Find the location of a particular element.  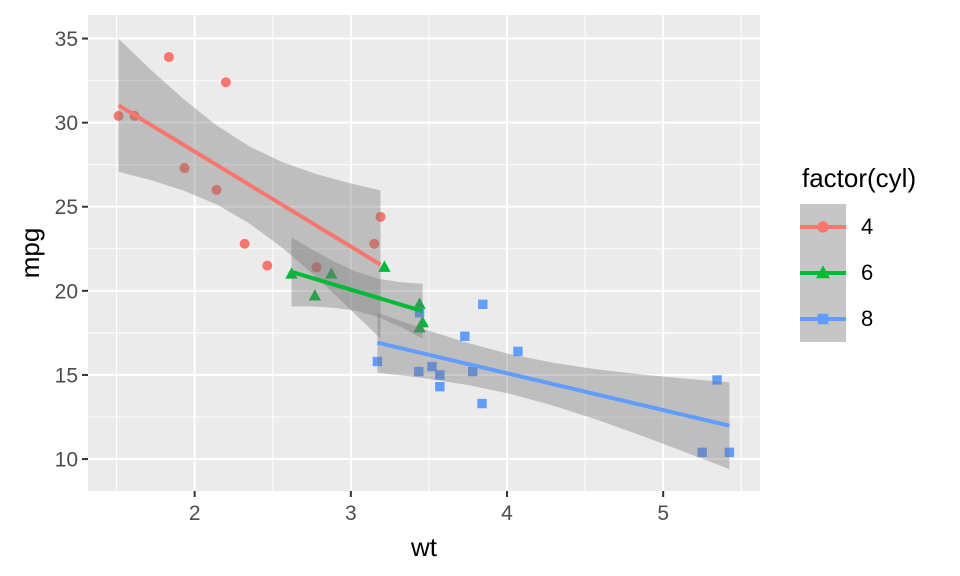

circle-key-glyph is located at coordinates (823, 227).